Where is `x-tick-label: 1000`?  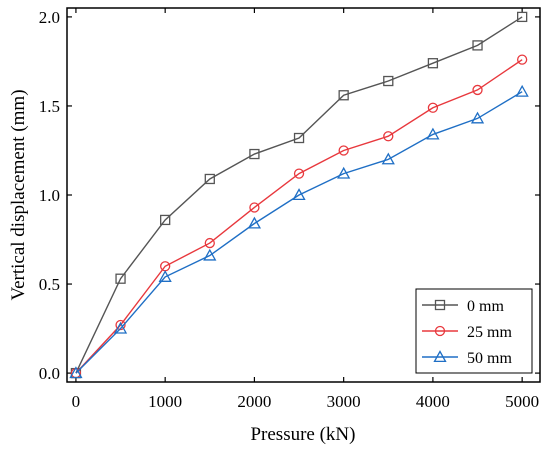 x-tick-label: 1000 is located at coordinates (165, 401).